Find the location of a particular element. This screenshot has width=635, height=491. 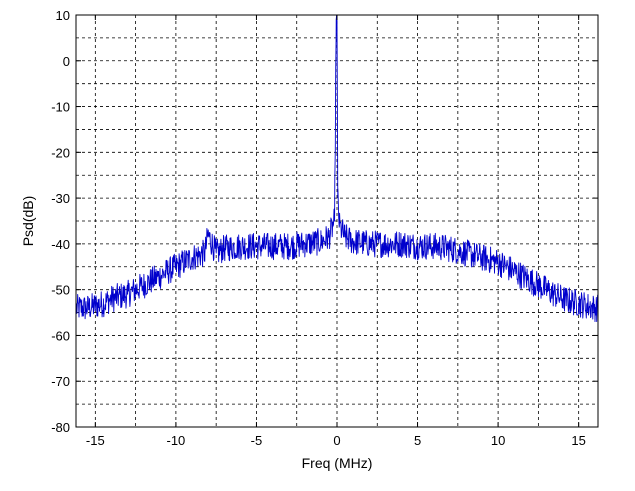

y-axis-label: Psd(dB) is located at coordinates (28, 221).